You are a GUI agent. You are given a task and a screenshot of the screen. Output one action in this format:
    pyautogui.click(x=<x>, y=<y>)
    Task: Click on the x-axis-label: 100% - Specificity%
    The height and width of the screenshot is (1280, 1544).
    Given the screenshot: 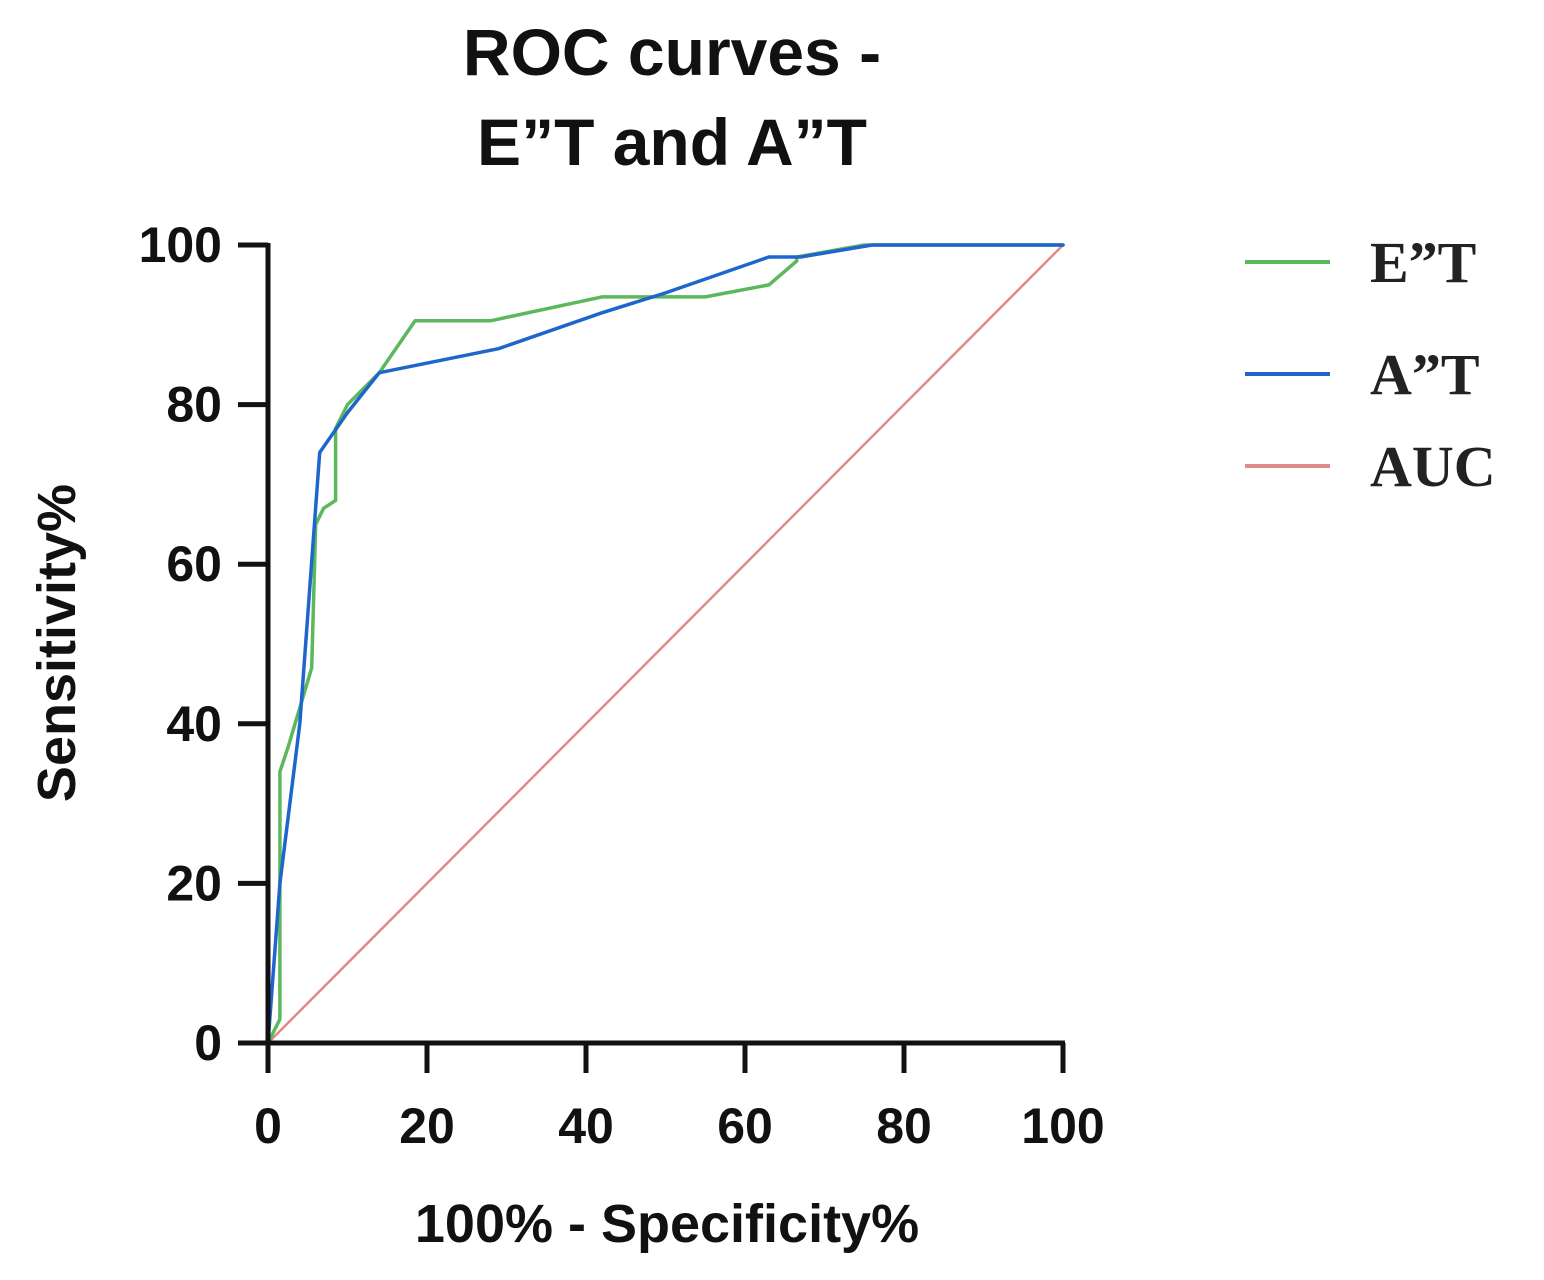 What is the action you would take?
    pyautogui.click(x=667, y=1224)
    